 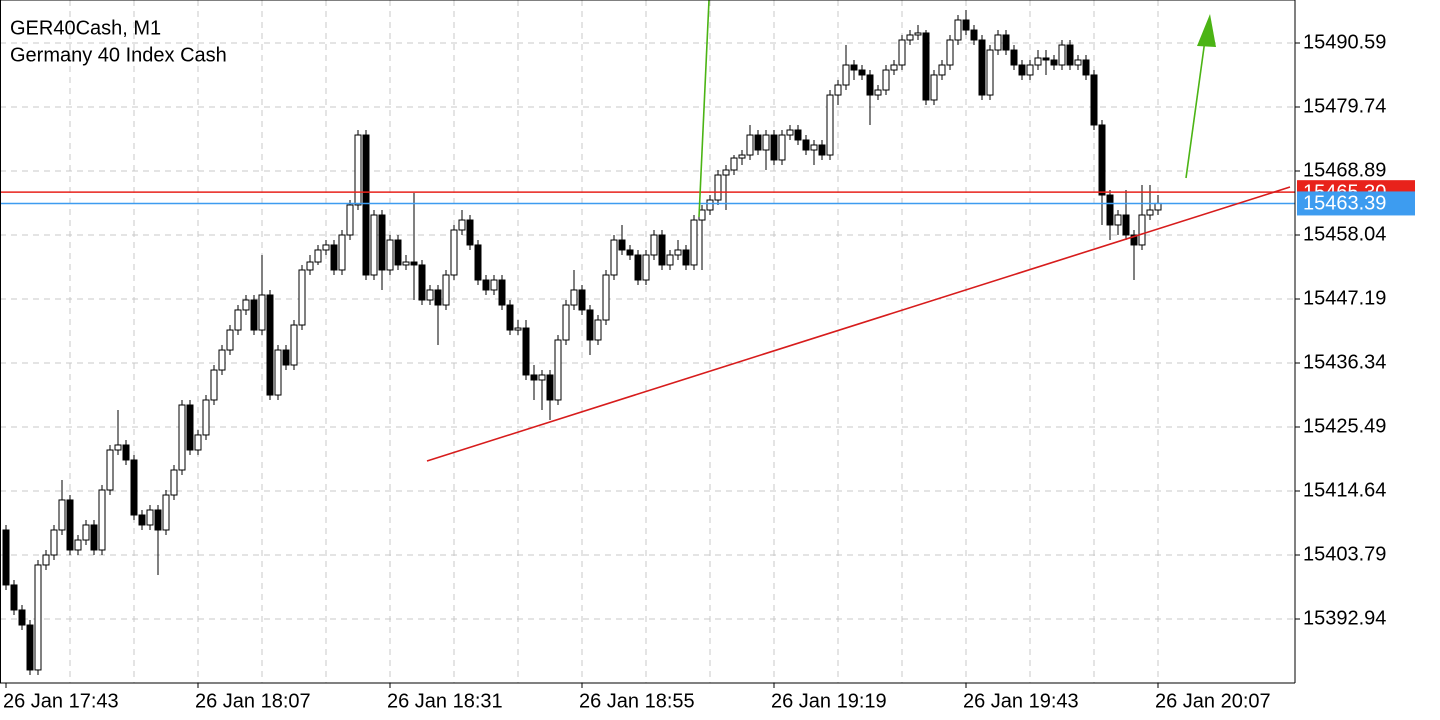 I want to click on arrow-head, so click(x=1206, y=30).